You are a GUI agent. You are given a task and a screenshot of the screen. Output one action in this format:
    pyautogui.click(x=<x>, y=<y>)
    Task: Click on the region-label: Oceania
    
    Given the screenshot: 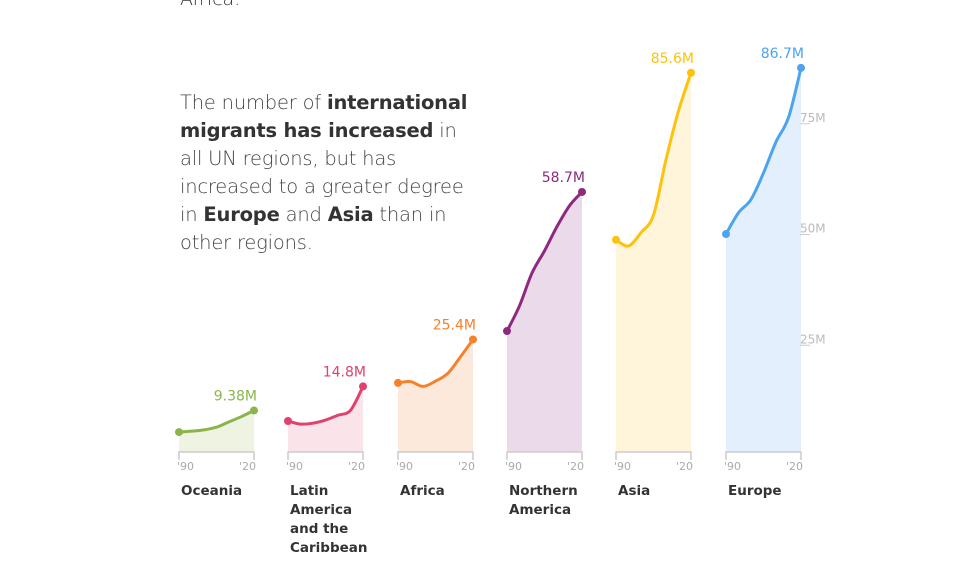 What is the action you would take?
    pyautogui.click(x=212, y=491)
    